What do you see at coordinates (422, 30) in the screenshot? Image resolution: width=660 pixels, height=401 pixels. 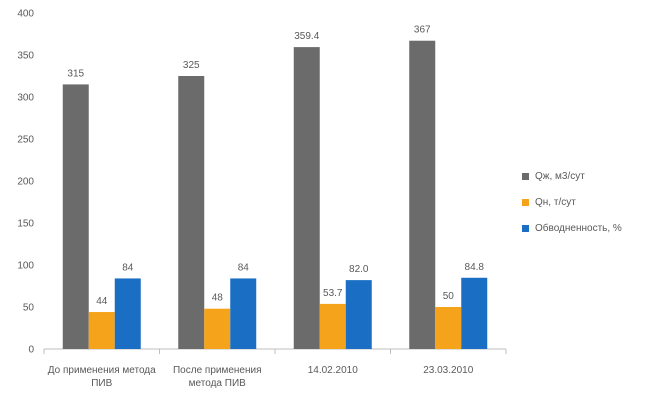 I see `bar-value-label: 367` at bounding box center [422, 30].